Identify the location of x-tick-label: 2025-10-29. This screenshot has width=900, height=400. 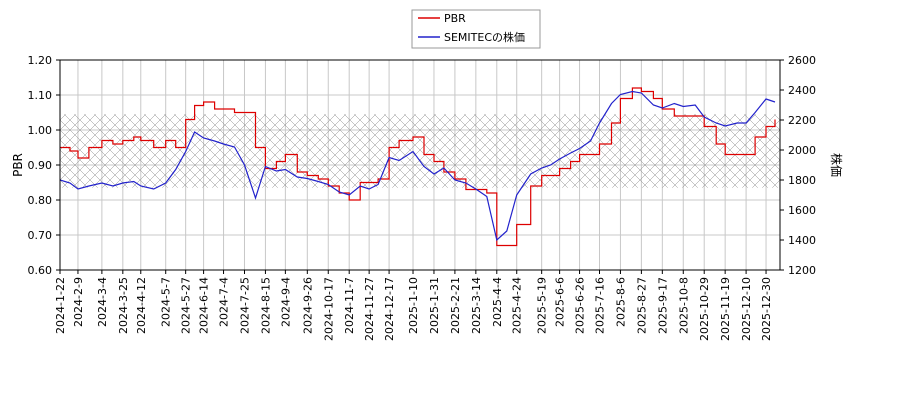
(704, 309).